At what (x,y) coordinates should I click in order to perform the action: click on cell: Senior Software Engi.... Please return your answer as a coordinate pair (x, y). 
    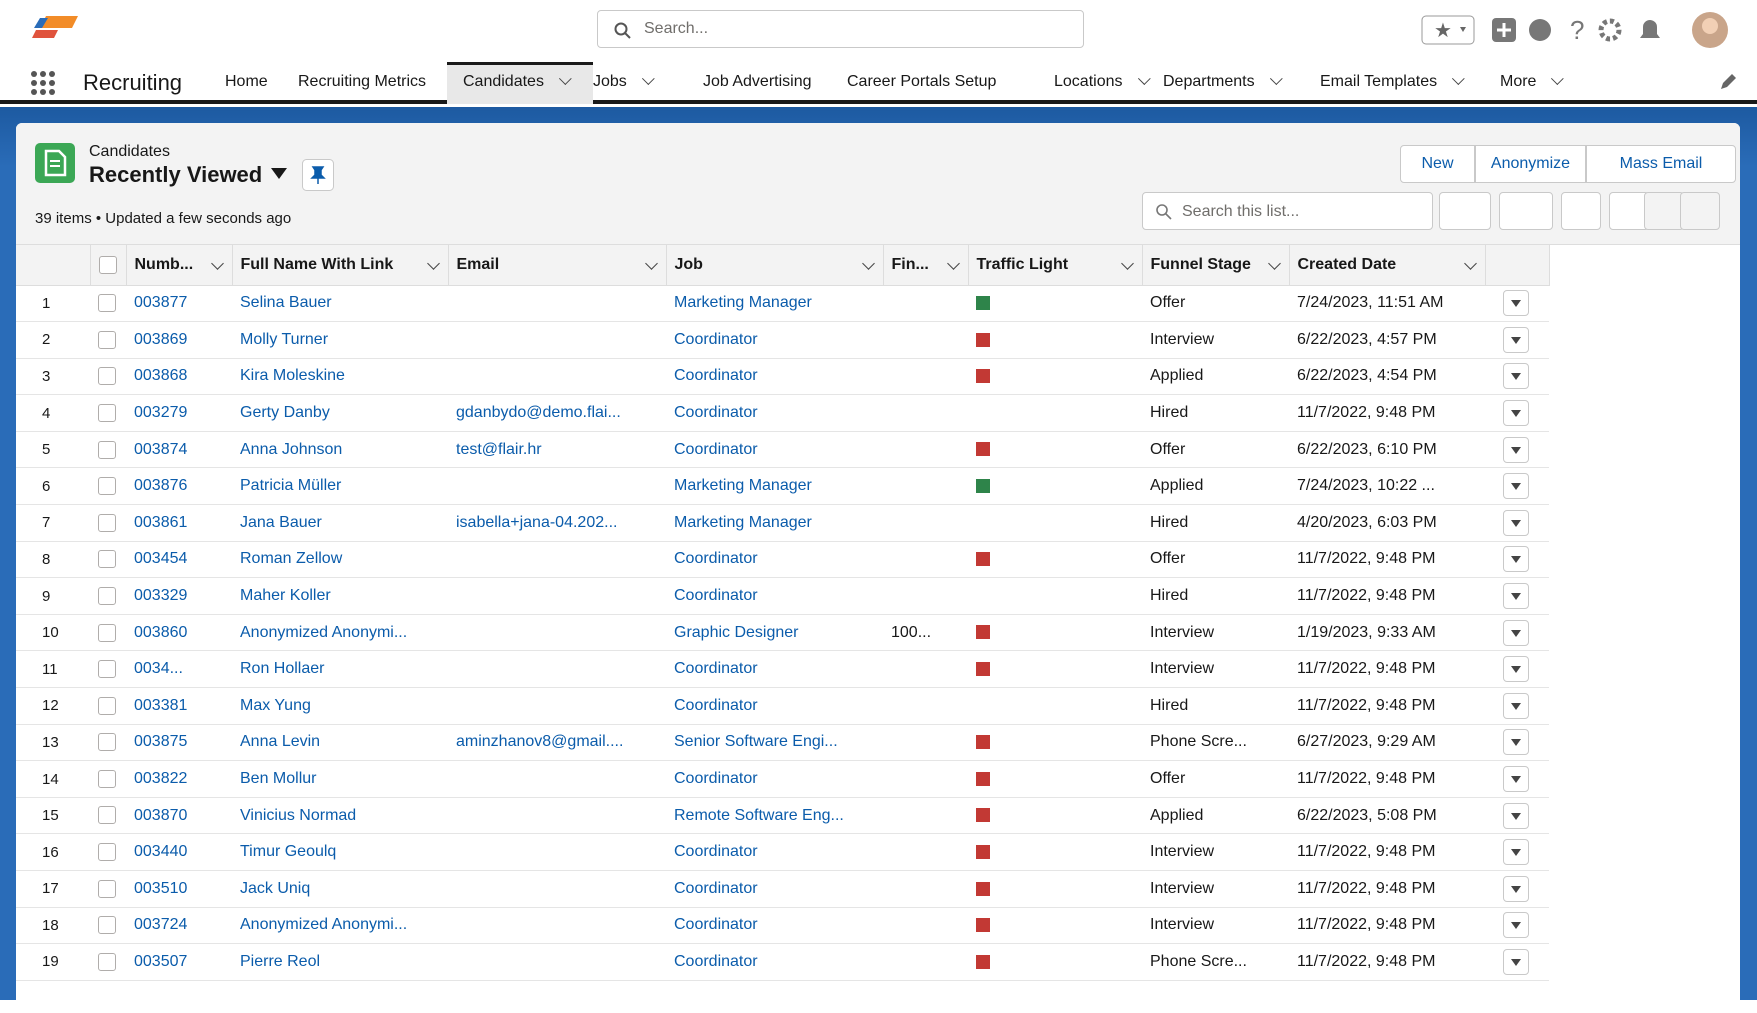
    Looking at the image, I should click on (774, 743).